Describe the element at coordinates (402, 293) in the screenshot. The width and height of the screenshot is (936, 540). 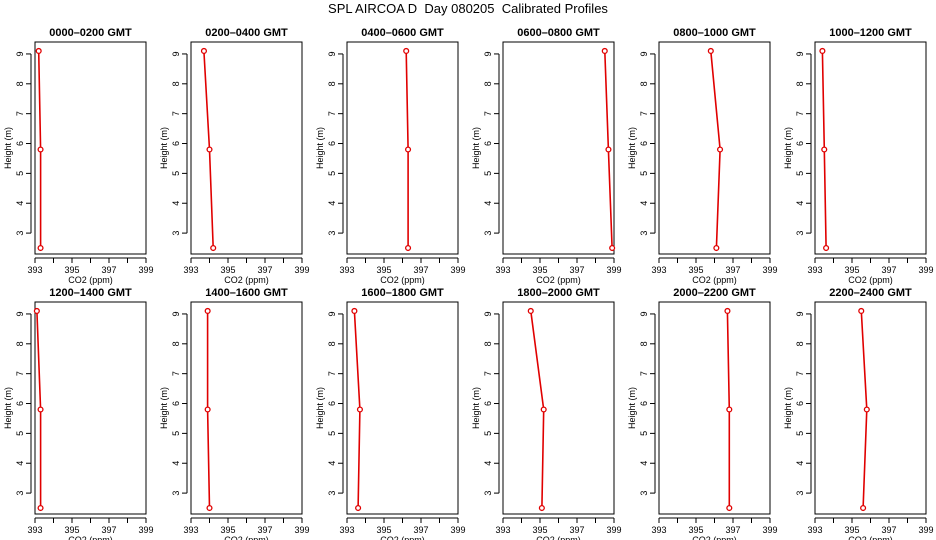
I see `panel-title: 1600–1800 GMT` at that location.